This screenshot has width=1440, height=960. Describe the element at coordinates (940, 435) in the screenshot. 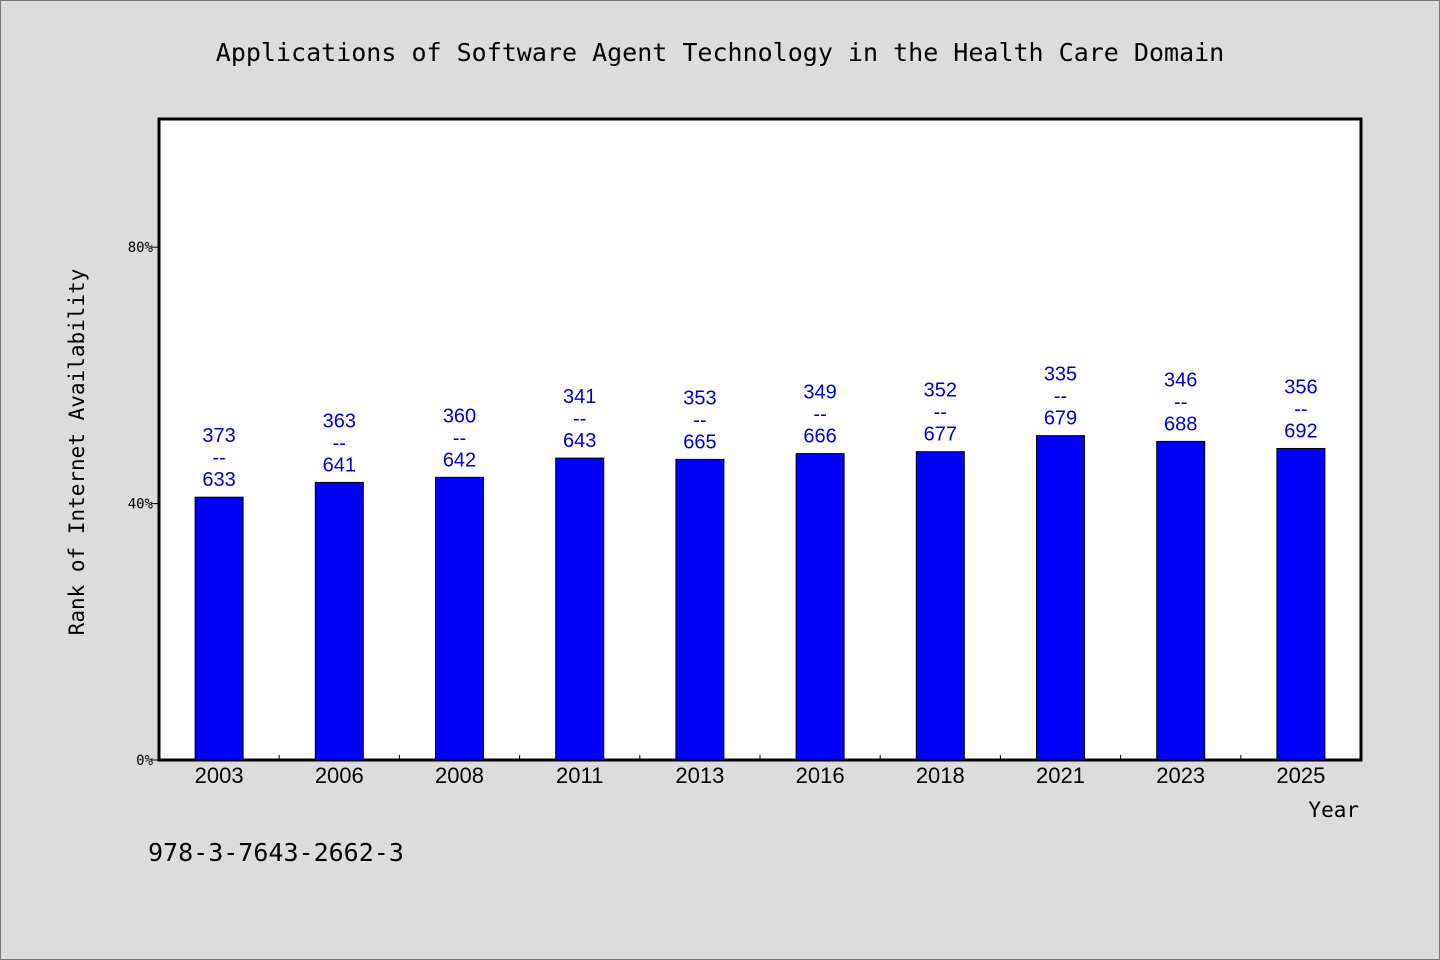

I see `data-label: 677` at that location.